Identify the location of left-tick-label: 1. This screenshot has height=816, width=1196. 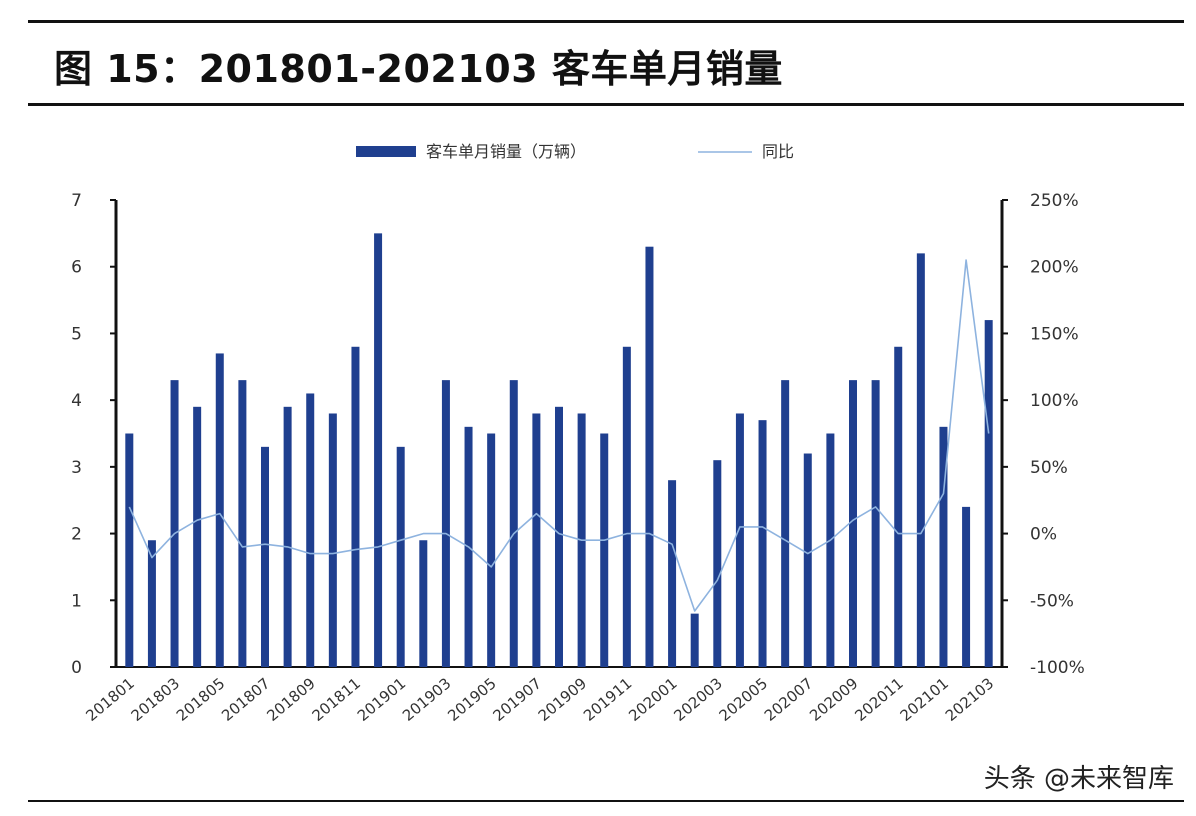
(76, 601).